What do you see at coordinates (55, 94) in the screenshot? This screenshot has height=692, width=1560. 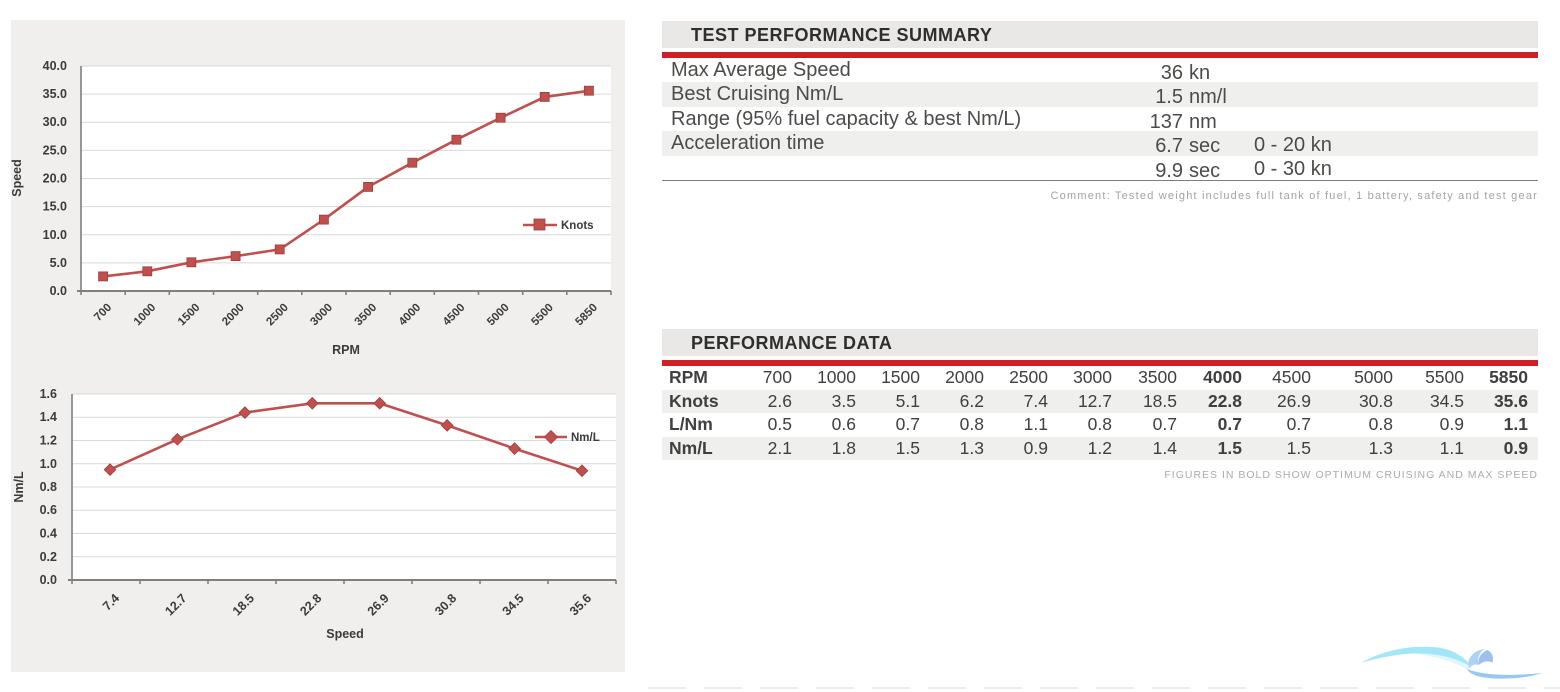 I see `svg-text: 35.0` at bounding box center [55, 94].